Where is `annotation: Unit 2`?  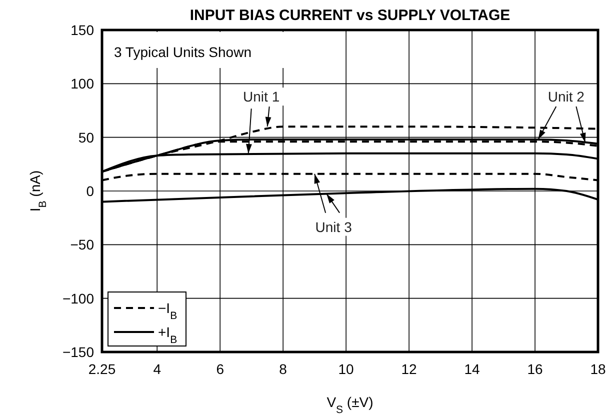 annotation: Unit 2 is located at coordinates (566, 96).